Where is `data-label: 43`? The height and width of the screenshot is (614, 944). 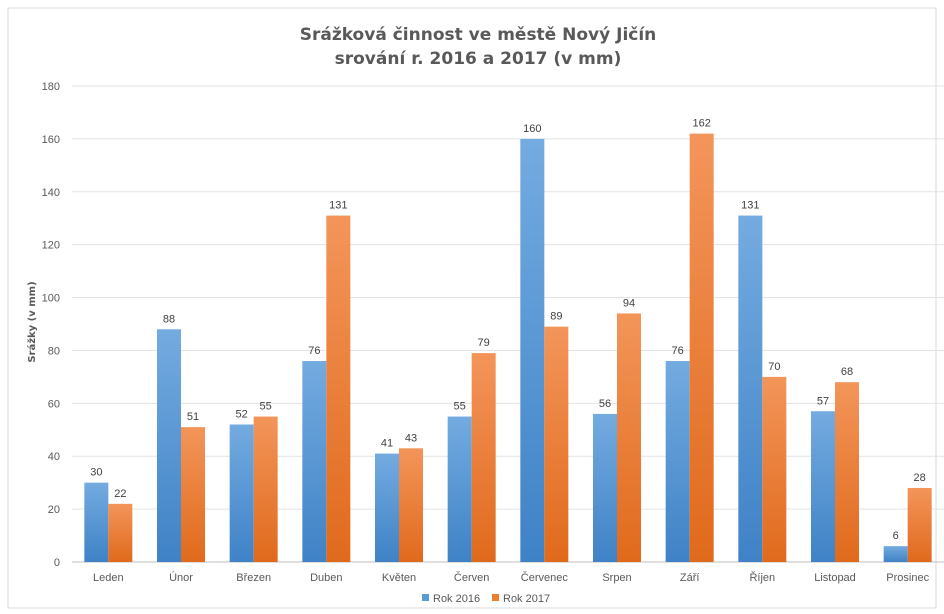 data-label: 43 is located at coordinates (411, 438).